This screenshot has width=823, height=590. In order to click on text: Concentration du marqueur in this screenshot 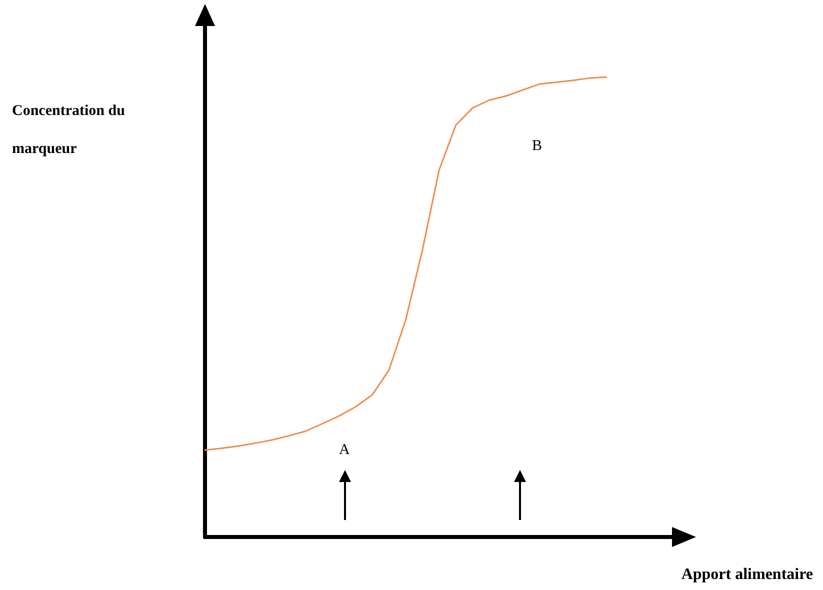, I will do `click(68, 130)`.